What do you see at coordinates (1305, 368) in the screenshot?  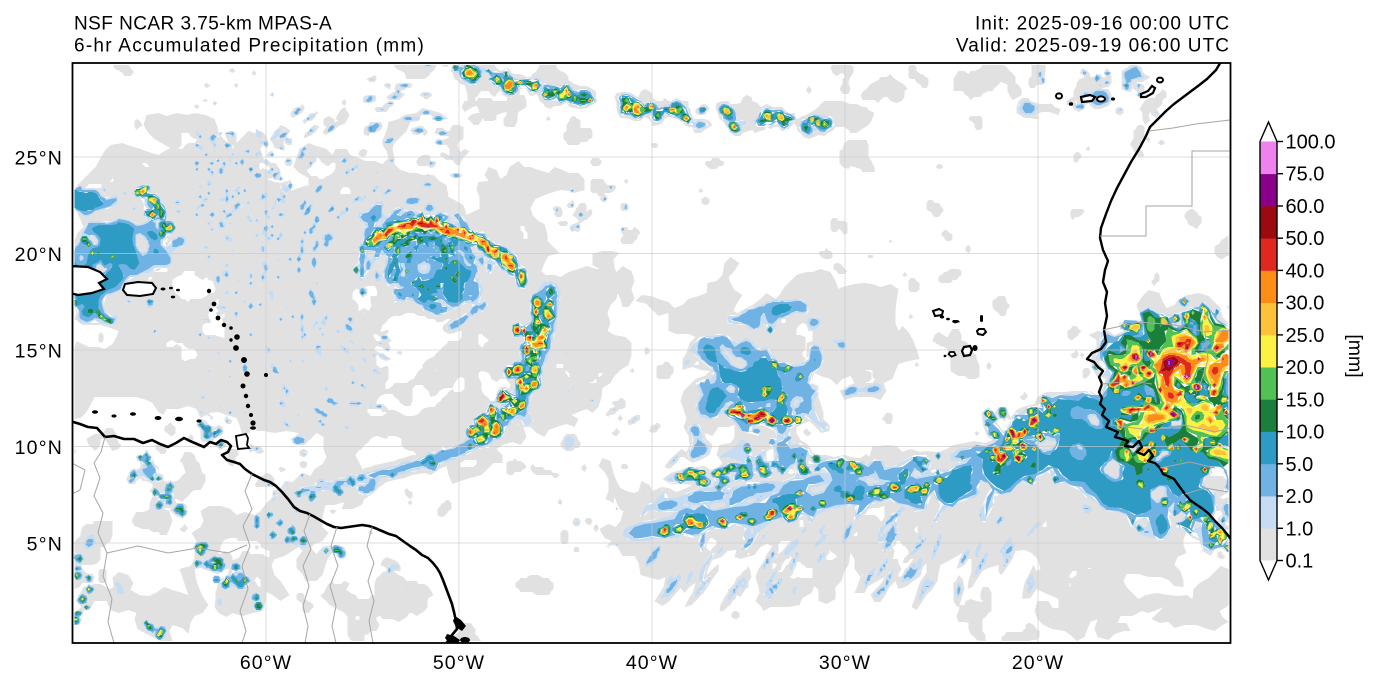 I see `svg-text: 20.0` at bounding box center [1305, 368].